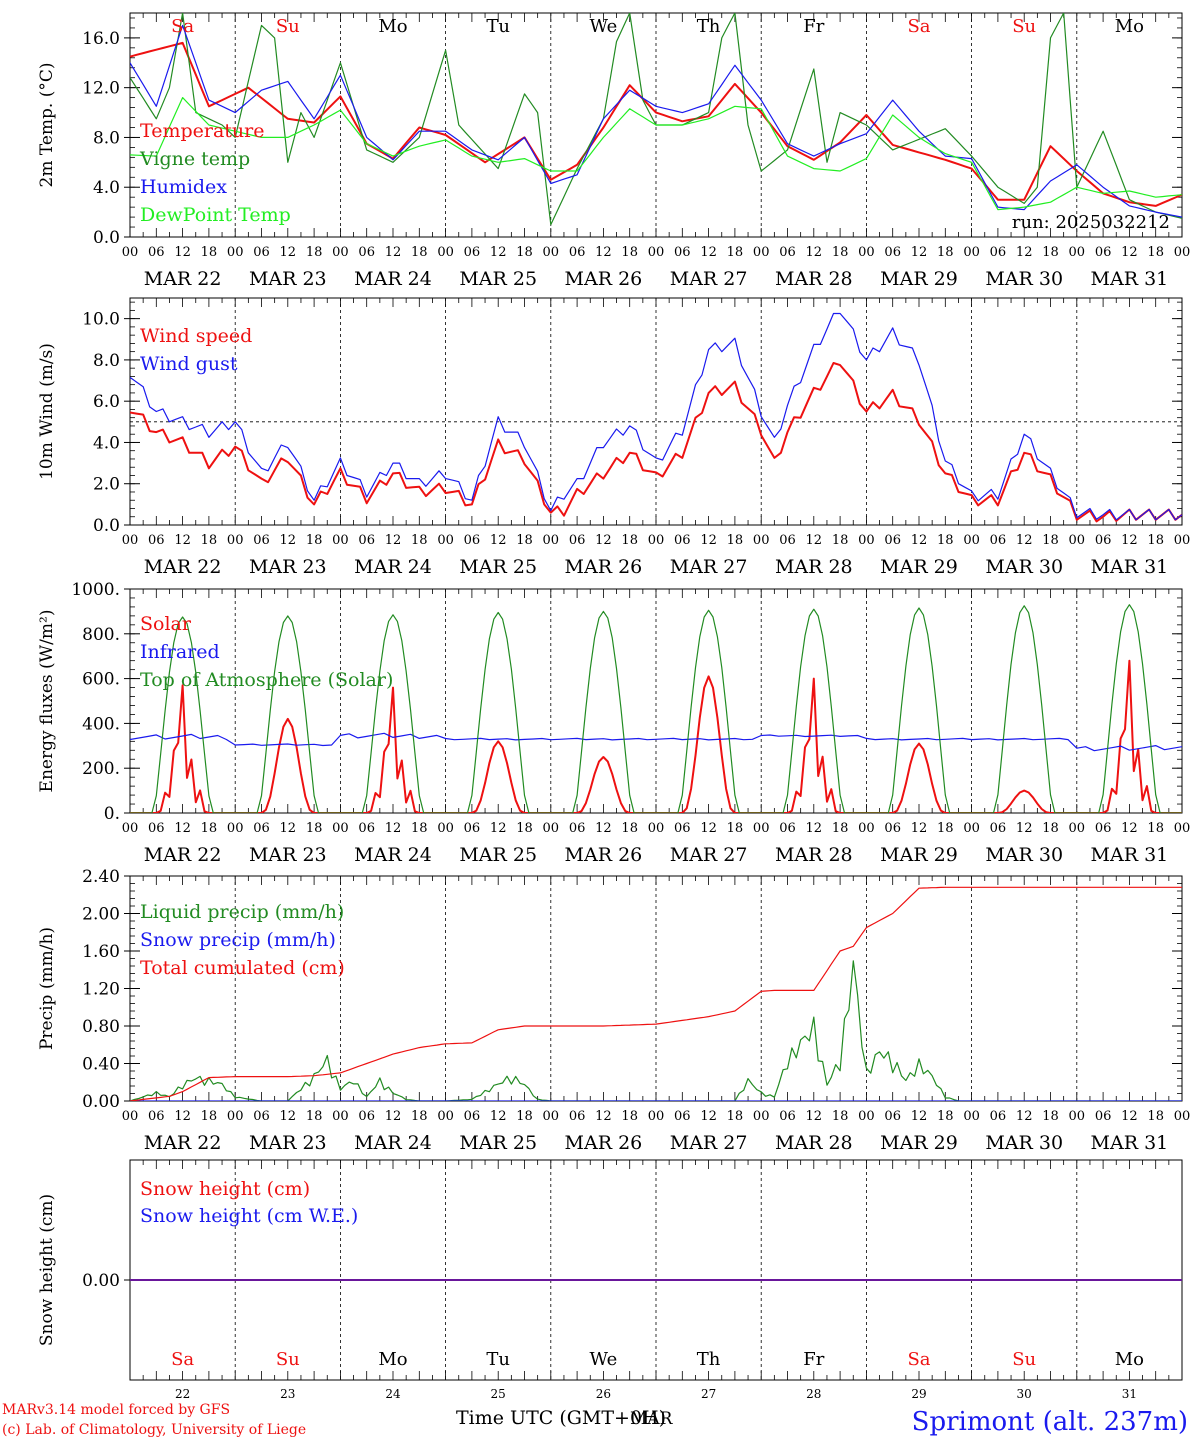 This screenshot has width=1194, height=1440. What do you see at coordinates (656, 736) in the screenshot?
I see `series-line-solar` at bounding box center [656, 736].